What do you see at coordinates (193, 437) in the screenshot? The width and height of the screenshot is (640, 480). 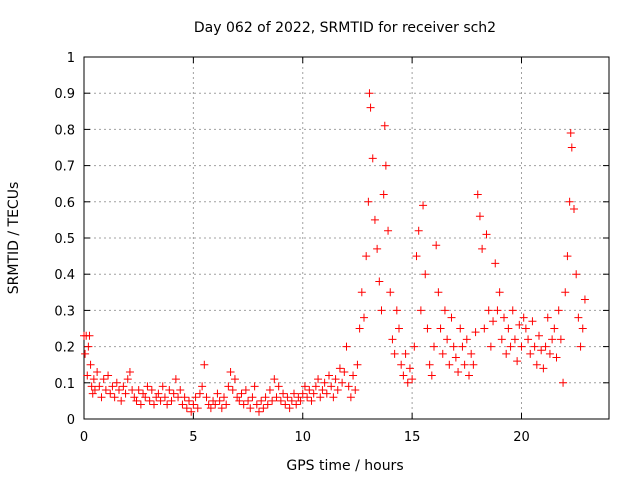 I see `x-tick-label: 5` at bounding box center [193, 437].